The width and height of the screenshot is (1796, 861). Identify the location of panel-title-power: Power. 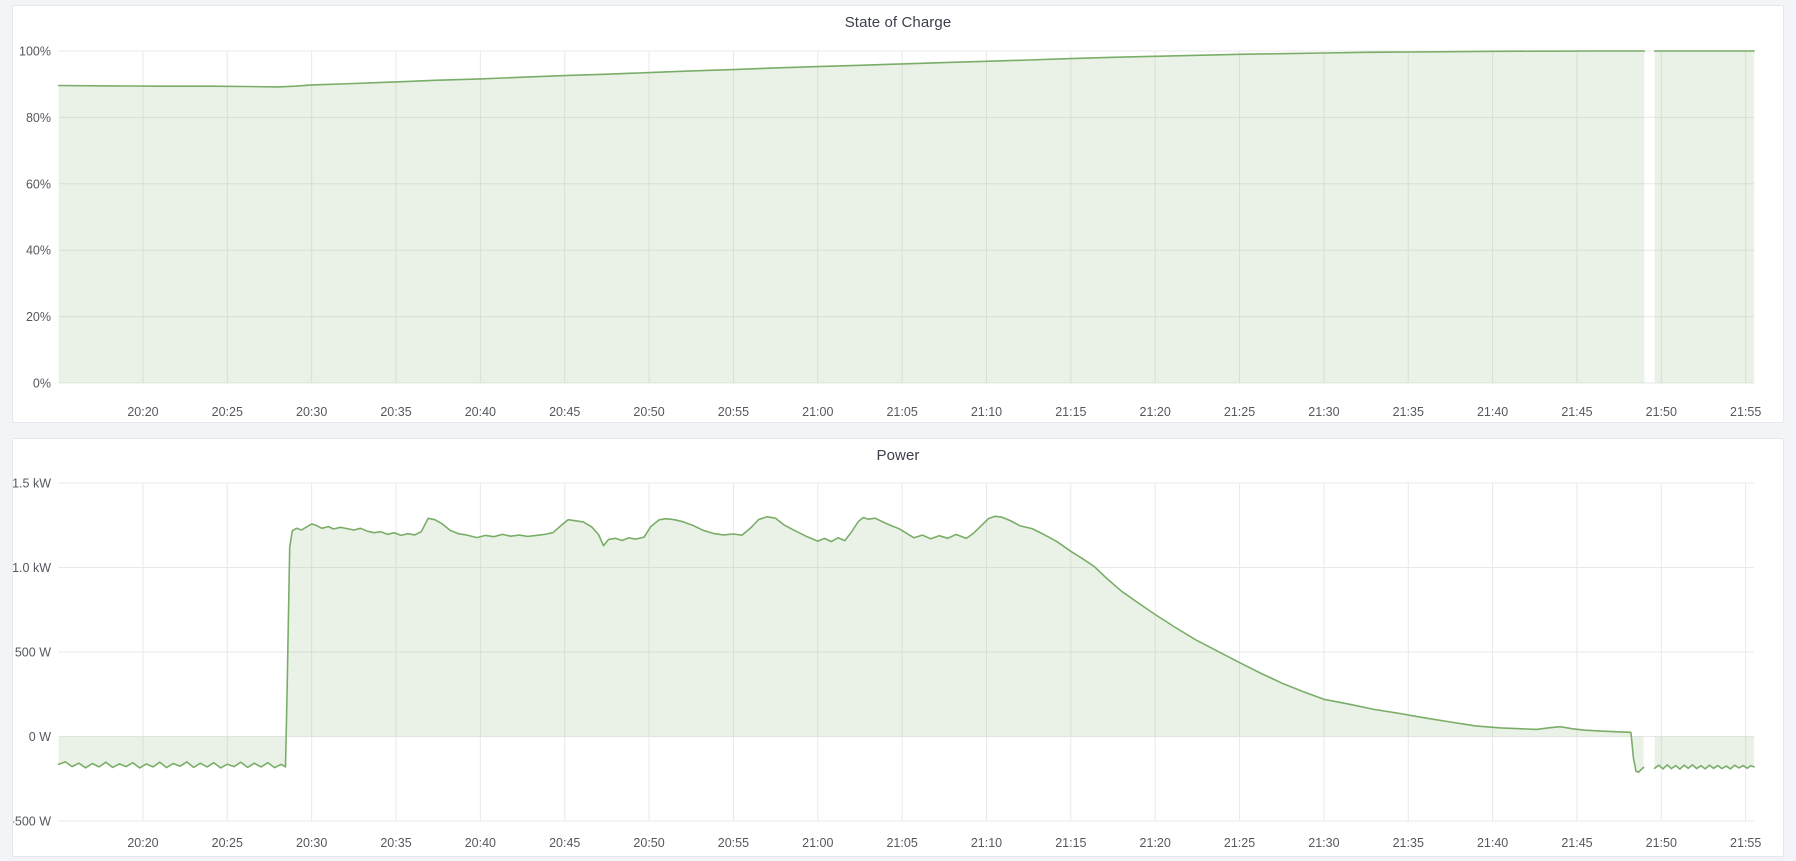
(898, 455).